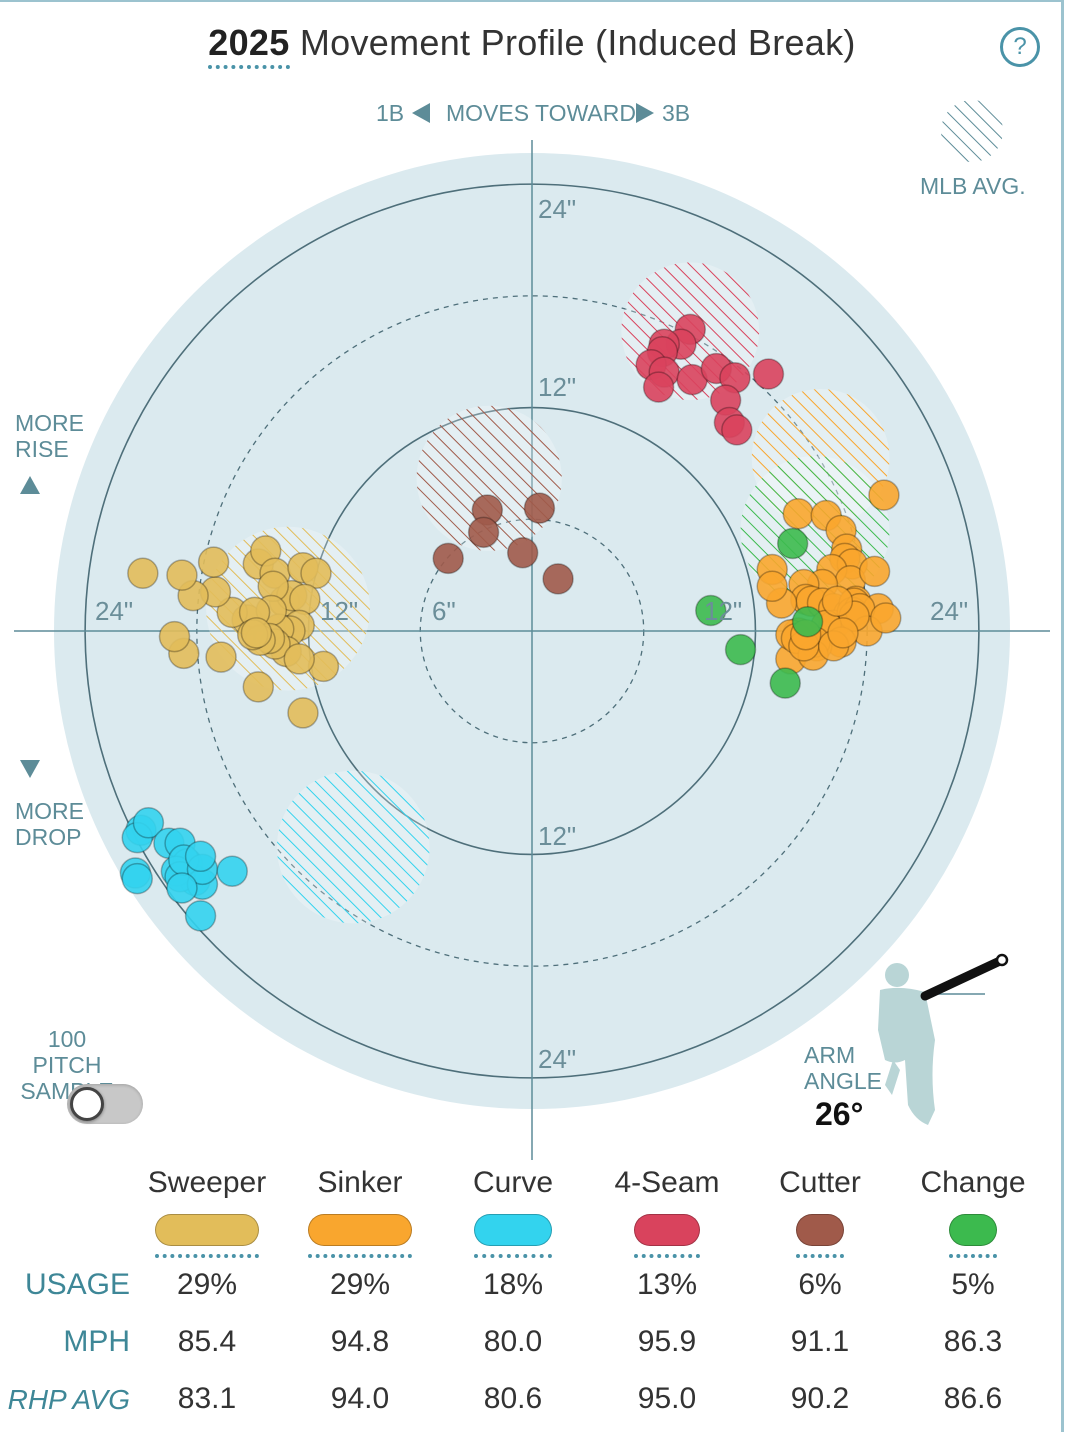  Describe the element at coordinates (973, 1230) in the screenshot. I see `pitch-toggle-change` at that location.